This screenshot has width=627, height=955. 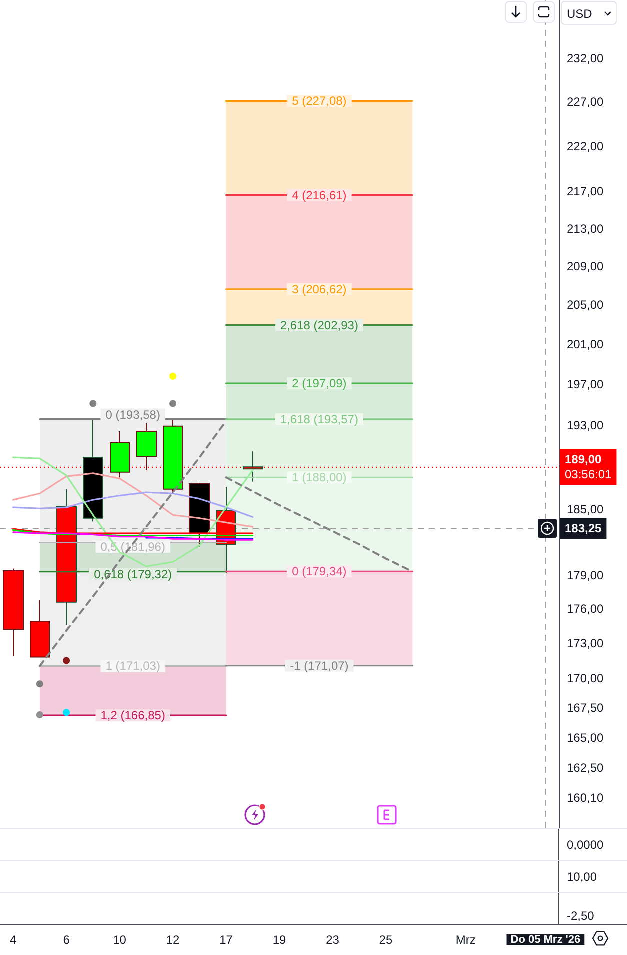 I want to click on y-tick-label: 173,00, so click(x=585, y=643).